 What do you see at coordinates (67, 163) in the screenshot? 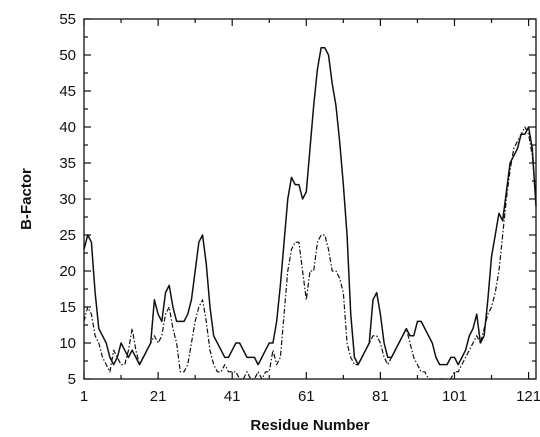
I see `y-tick-label: 35` at bounding box center [67, 163].